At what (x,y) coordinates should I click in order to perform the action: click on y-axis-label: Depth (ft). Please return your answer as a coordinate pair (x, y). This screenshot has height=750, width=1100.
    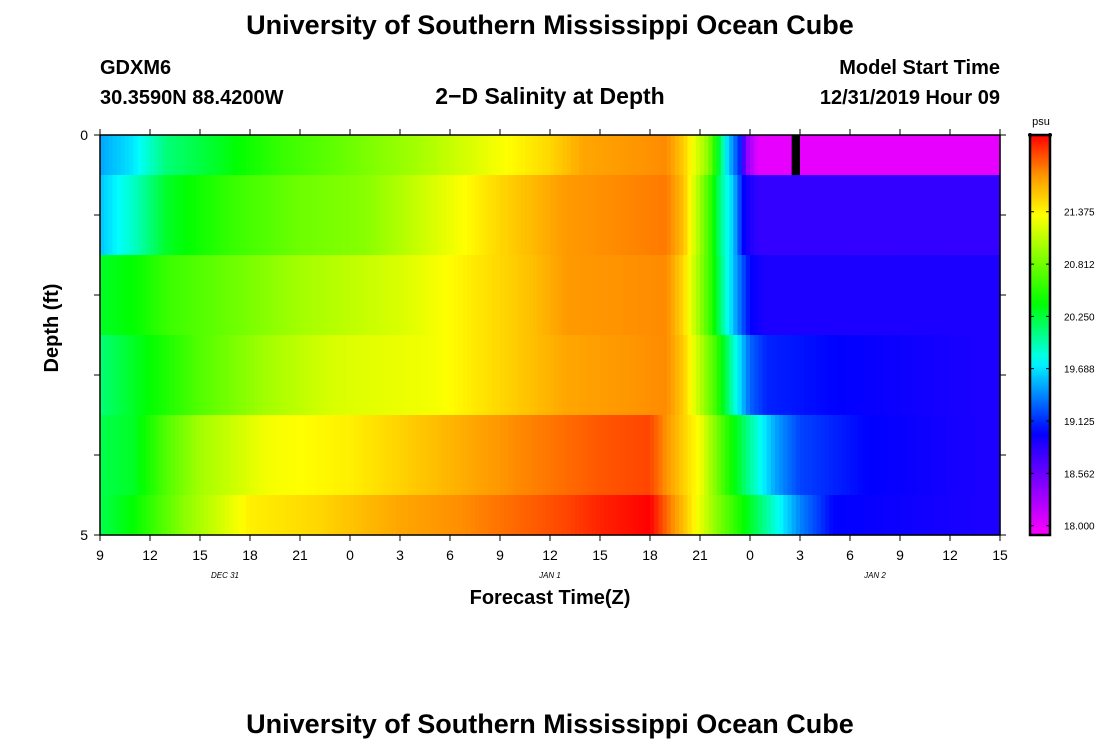
    Looking at the image, I should click on (52, 328).